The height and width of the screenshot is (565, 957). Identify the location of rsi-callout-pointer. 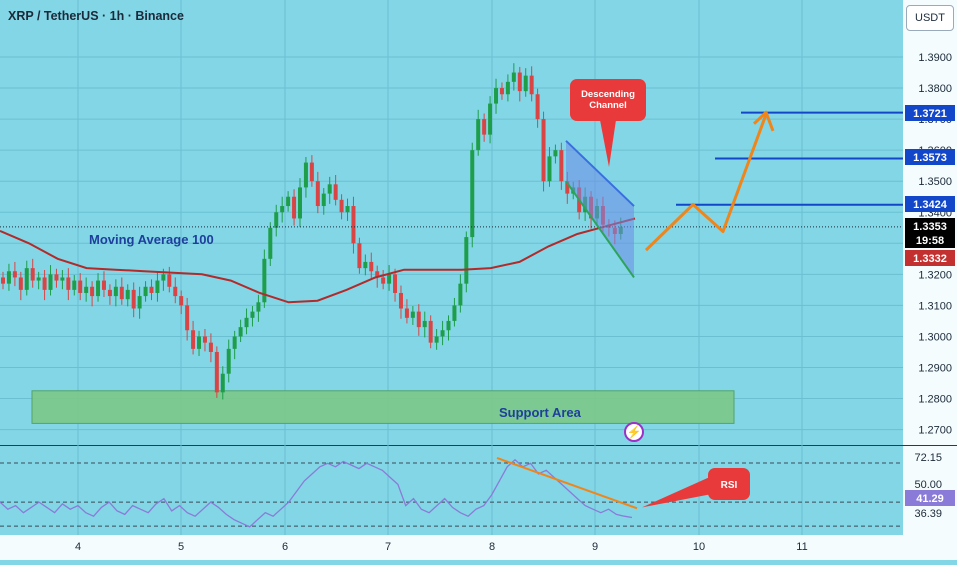
(677, 492).